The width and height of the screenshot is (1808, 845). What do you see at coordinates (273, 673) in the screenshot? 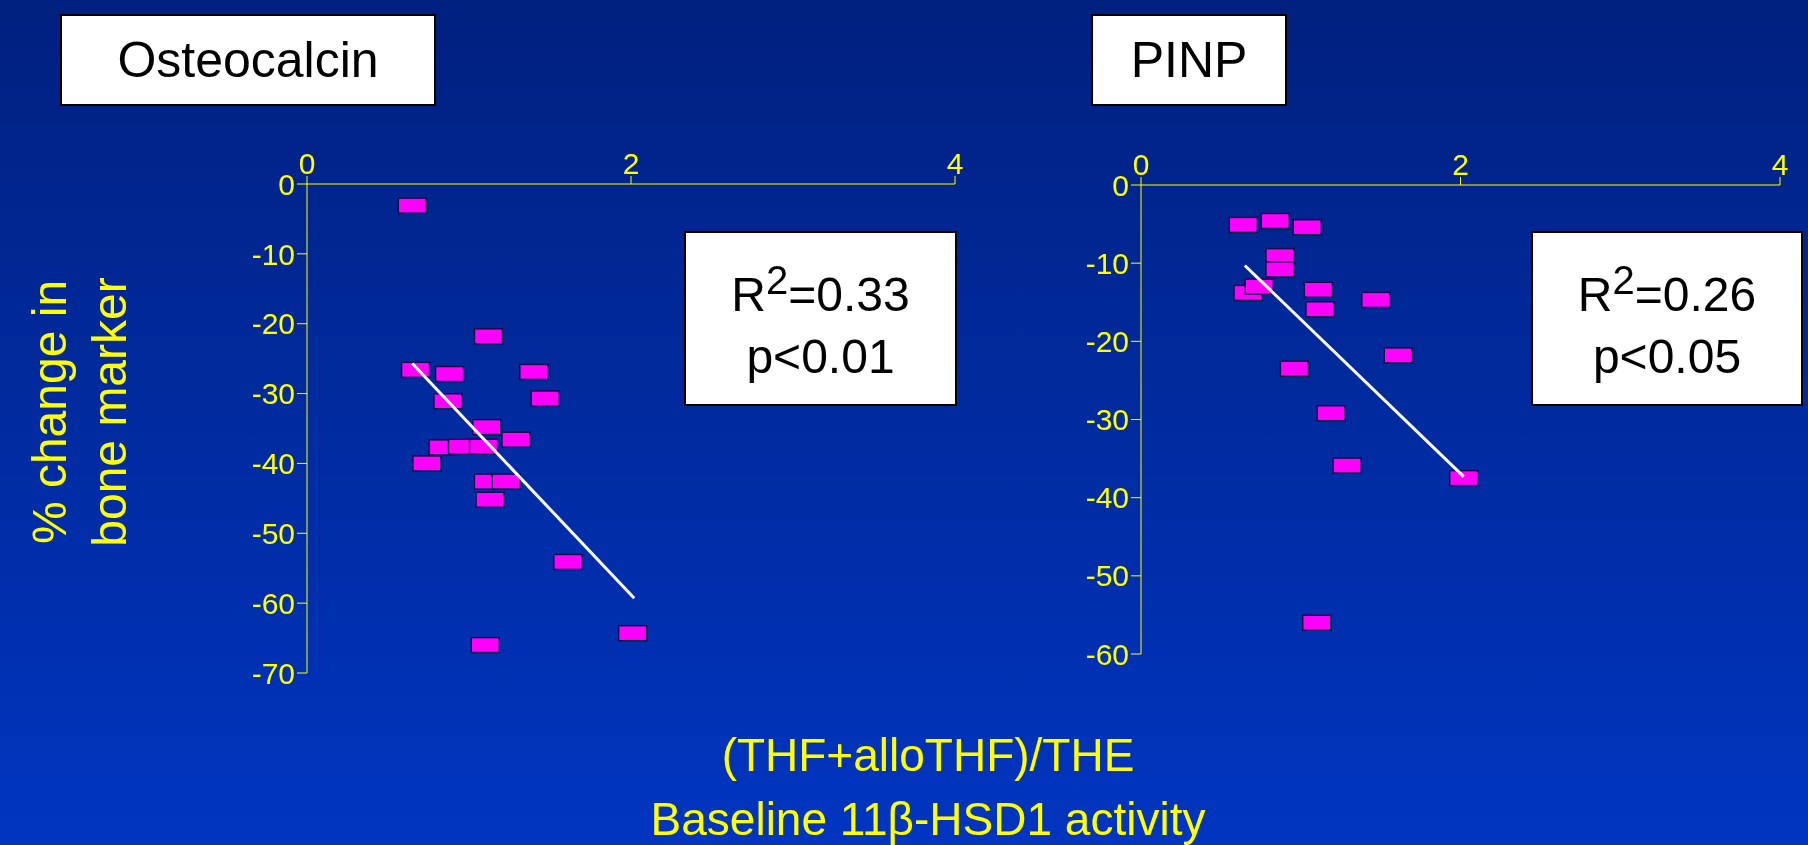
I see `y-tick-label: -70` at bounding box center [273, 673].